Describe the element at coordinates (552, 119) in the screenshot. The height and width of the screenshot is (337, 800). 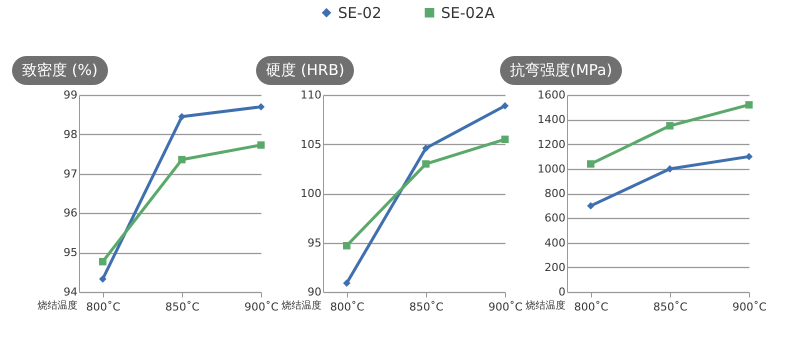
I see `y-tick-label: 1400` at that location.